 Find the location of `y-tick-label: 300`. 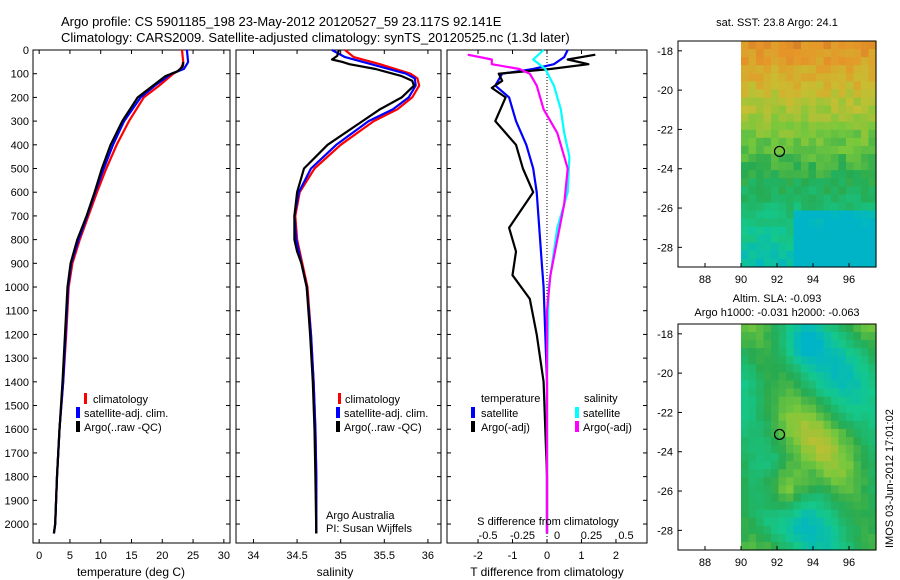

y-tick-label: 300 is located at coordinates (20, 122).